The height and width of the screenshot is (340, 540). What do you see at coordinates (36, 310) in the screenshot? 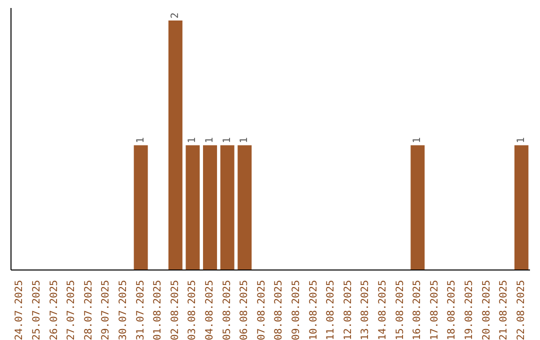
I see `x-tick-label: 25.07.2025` at bounding box center [36, 310].